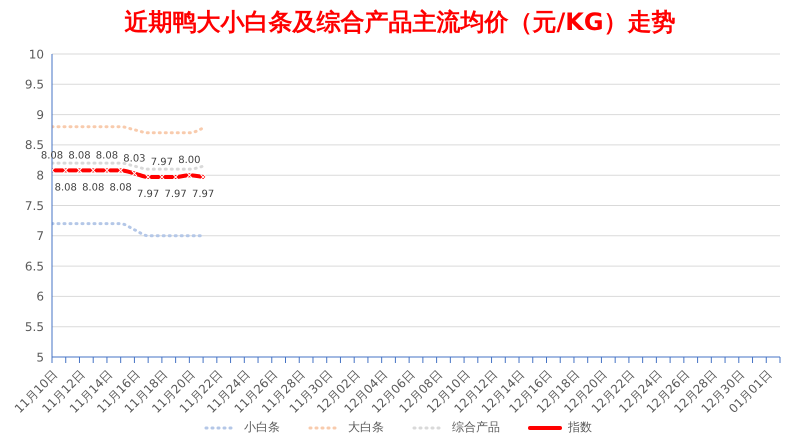 The width and height of the screenshot is (800, 444). I want to click on y-tick-label: 5.5, so click(34, 327).